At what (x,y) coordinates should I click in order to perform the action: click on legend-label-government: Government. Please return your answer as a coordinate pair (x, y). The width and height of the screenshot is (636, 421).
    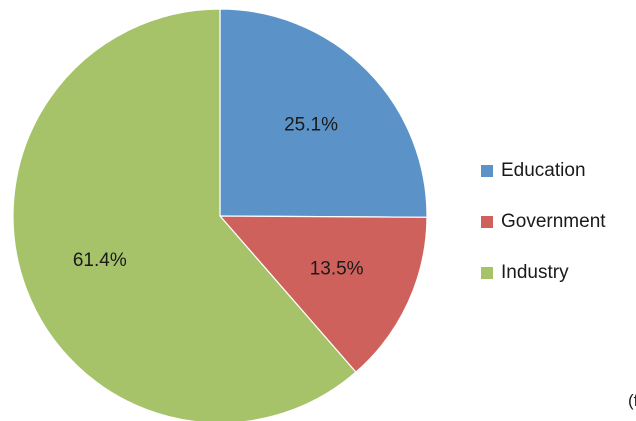
    Looking at the image, I should click on (553, 221).